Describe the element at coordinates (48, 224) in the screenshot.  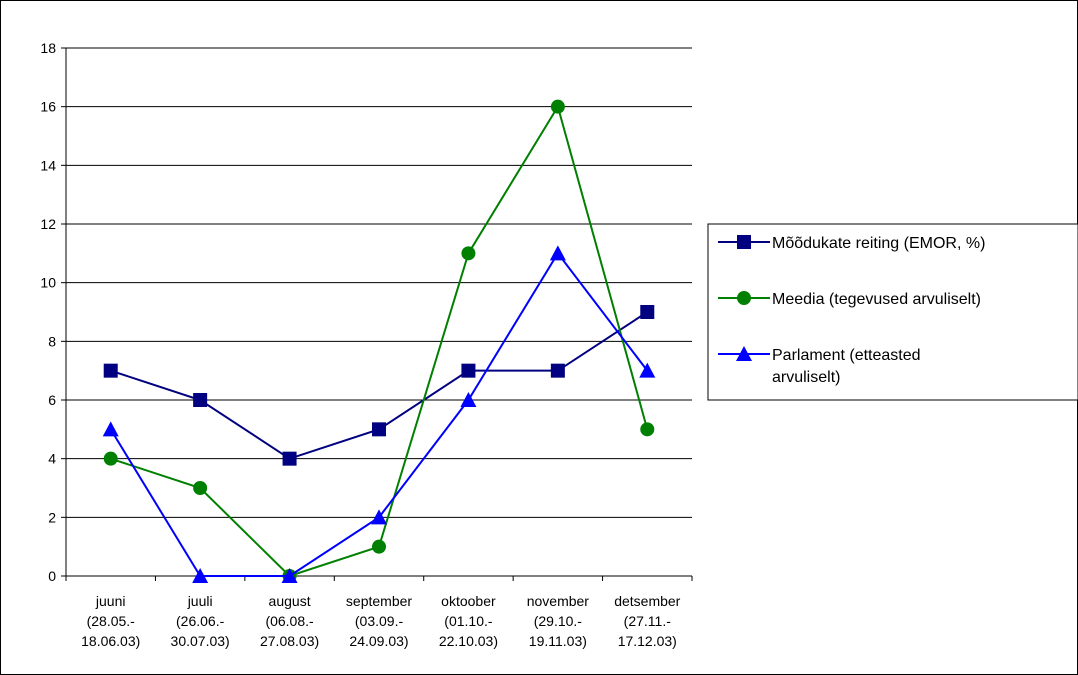
I see `y-tick-label: 12` at that location.